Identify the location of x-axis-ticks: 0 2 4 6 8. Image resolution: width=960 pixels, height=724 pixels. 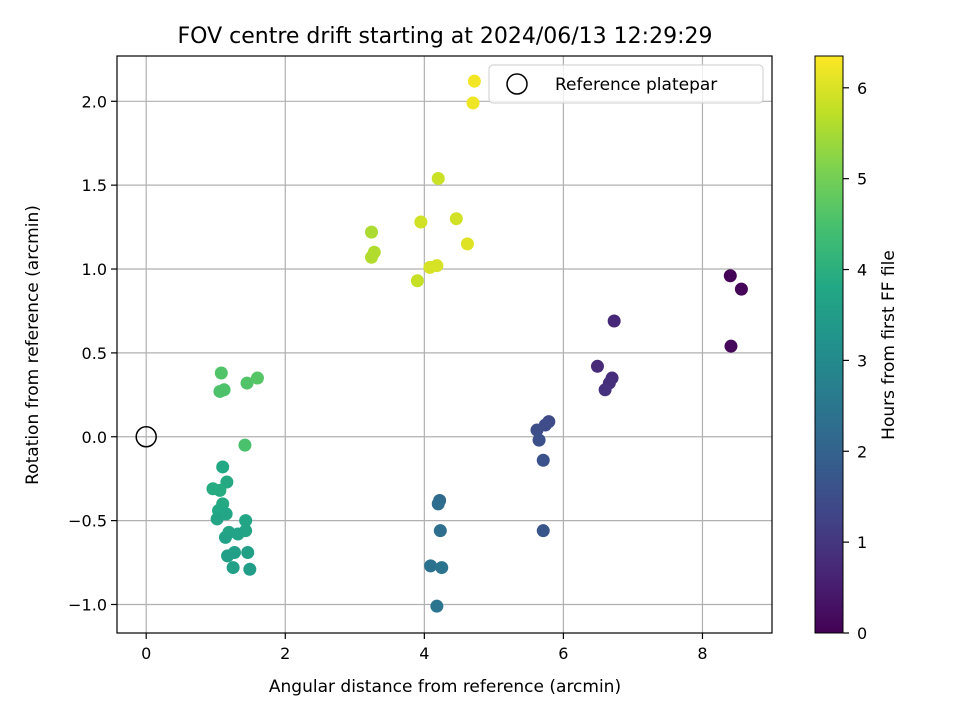
(424, 648).